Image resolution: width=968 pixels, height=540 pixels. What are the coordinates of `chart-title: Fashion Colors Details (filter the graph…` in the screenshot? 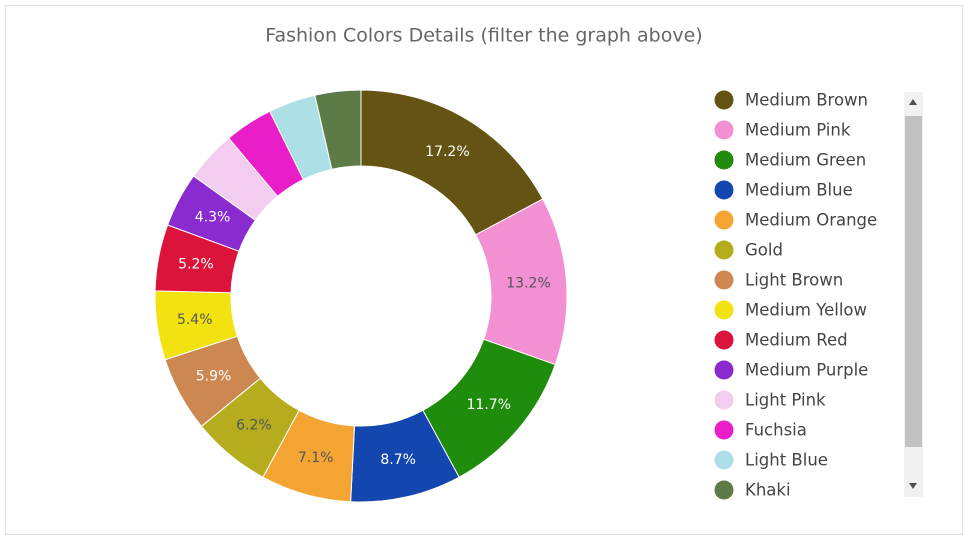 It's located at (483, 36).